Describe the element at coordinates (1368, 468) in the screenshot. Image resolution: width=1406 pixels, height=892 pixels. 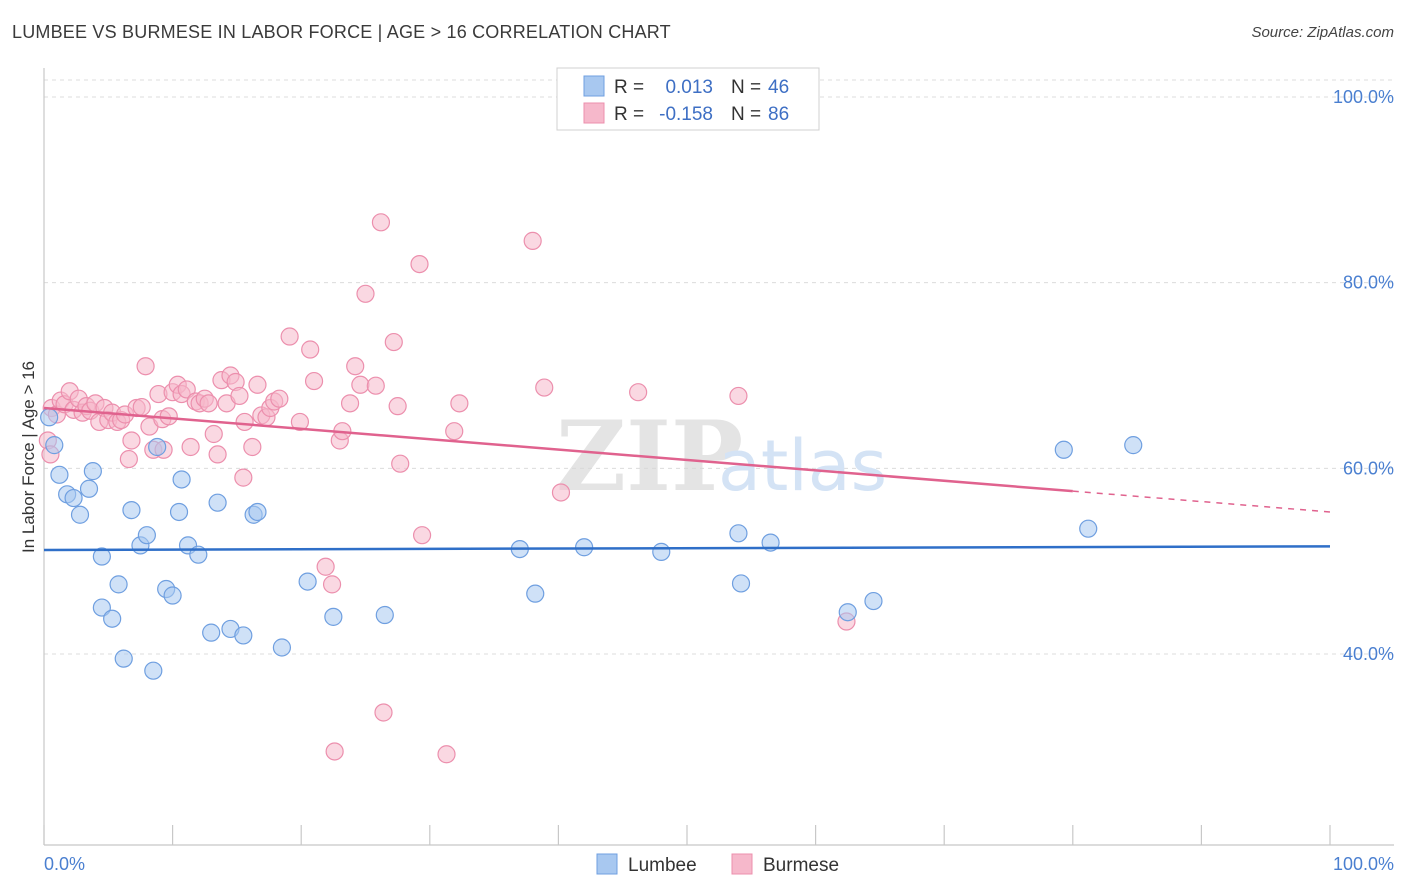
I see `y-tick-label-60: 60.0%` at that location.